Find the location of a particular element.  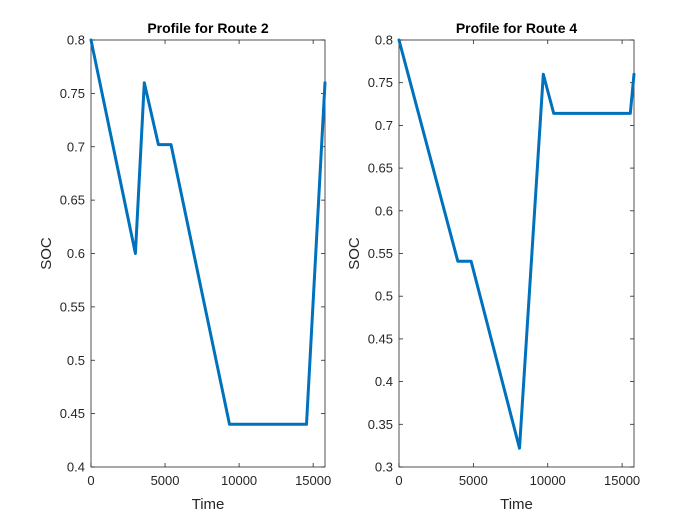

chart-title: Profile for Route 2 is located at coordinates (208, 28).